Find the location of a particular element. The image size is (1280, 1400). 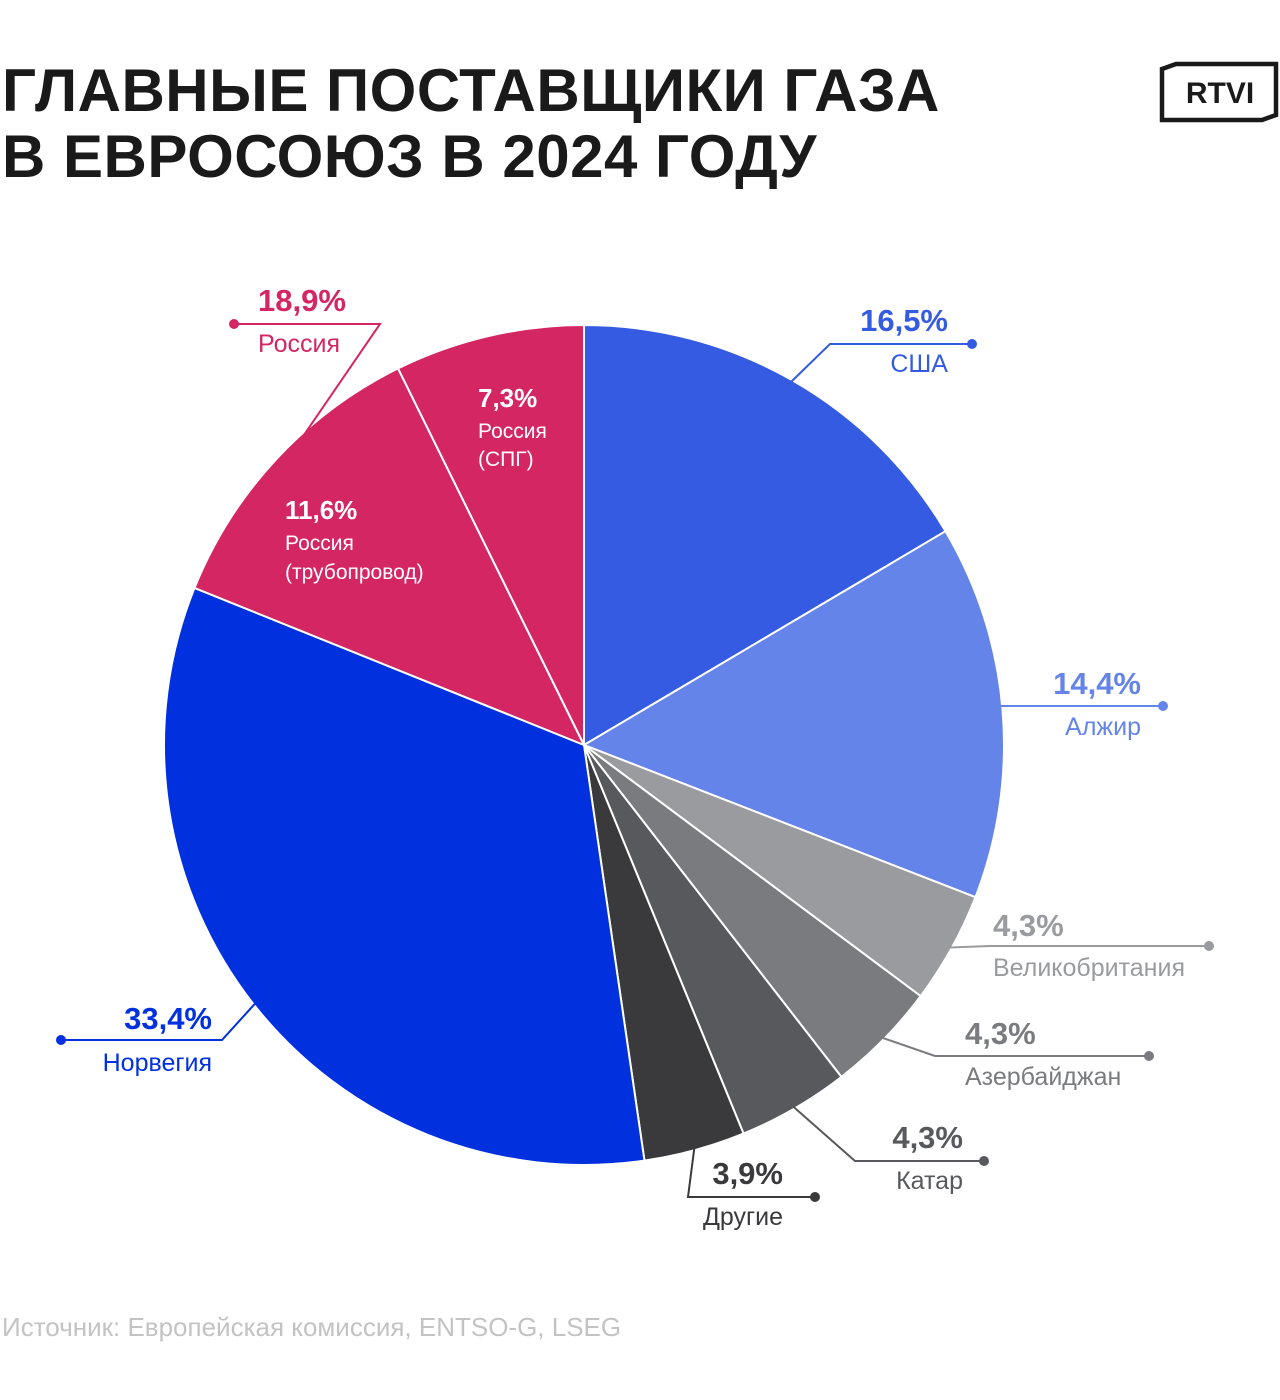

leader-line-великобритания is located at coordinates (1079, 947).